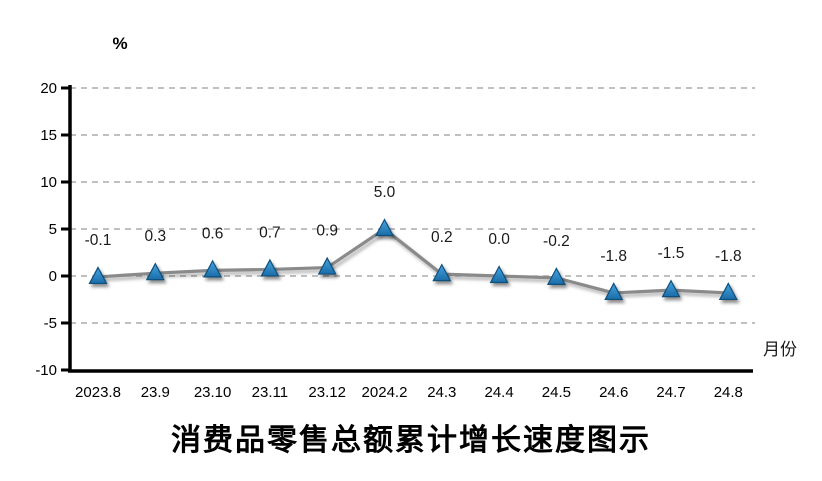  What do you see at coordinates (441, 392) in the screenshot?
I see `x-tick-label: 24.3` at bounding box center [441, 392].